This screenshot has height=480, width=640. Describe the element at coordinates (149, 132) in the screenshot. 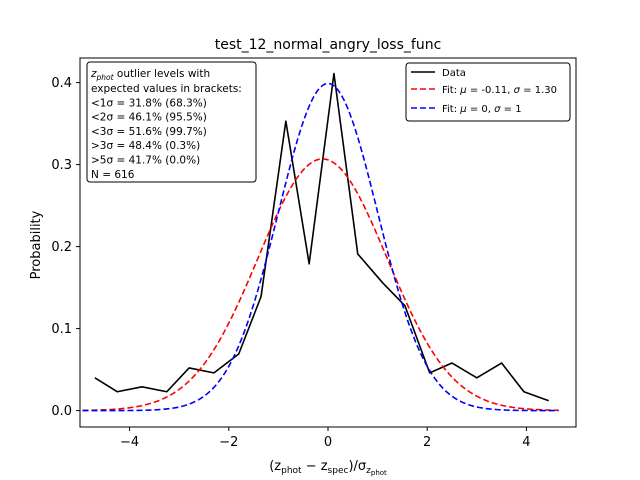

I see `outlier-stats-line: <3σ = 51.6% (99.7%)` at that location.